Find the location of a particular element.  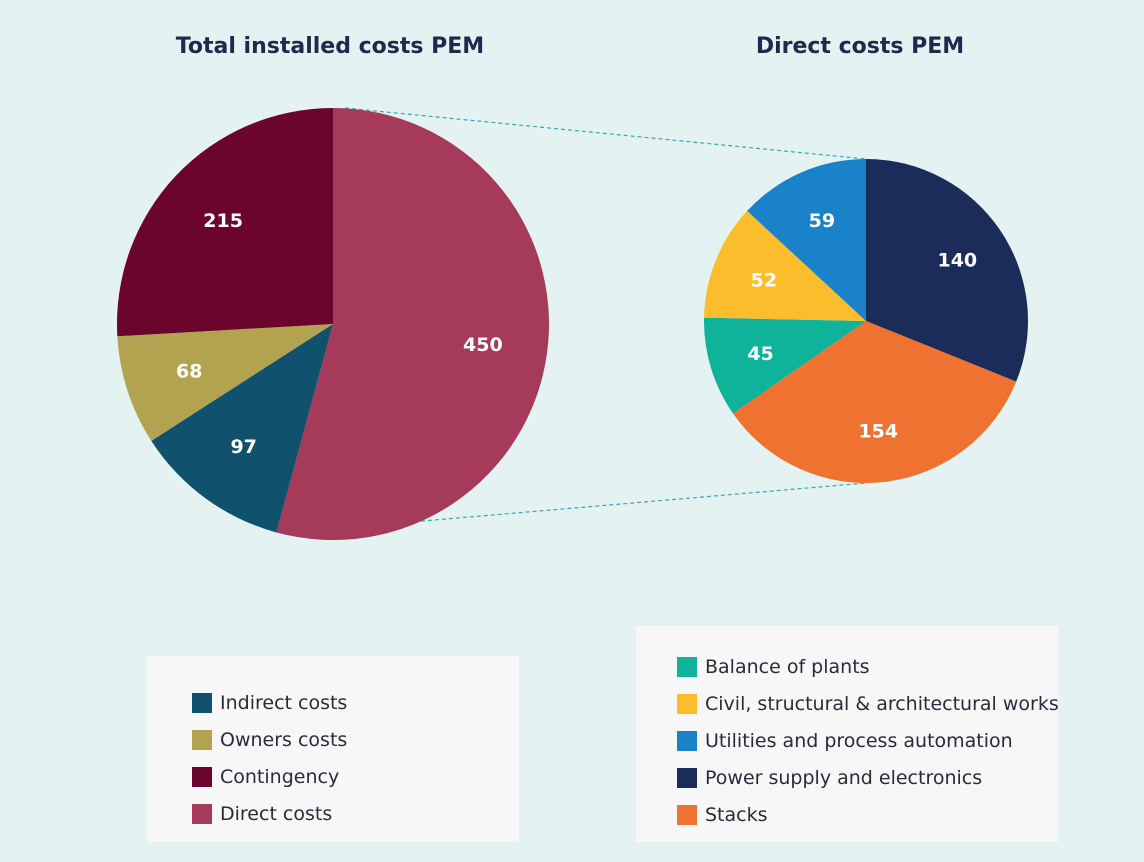

legend-label: Power supply and electronics is located at coordinates (844, 777).